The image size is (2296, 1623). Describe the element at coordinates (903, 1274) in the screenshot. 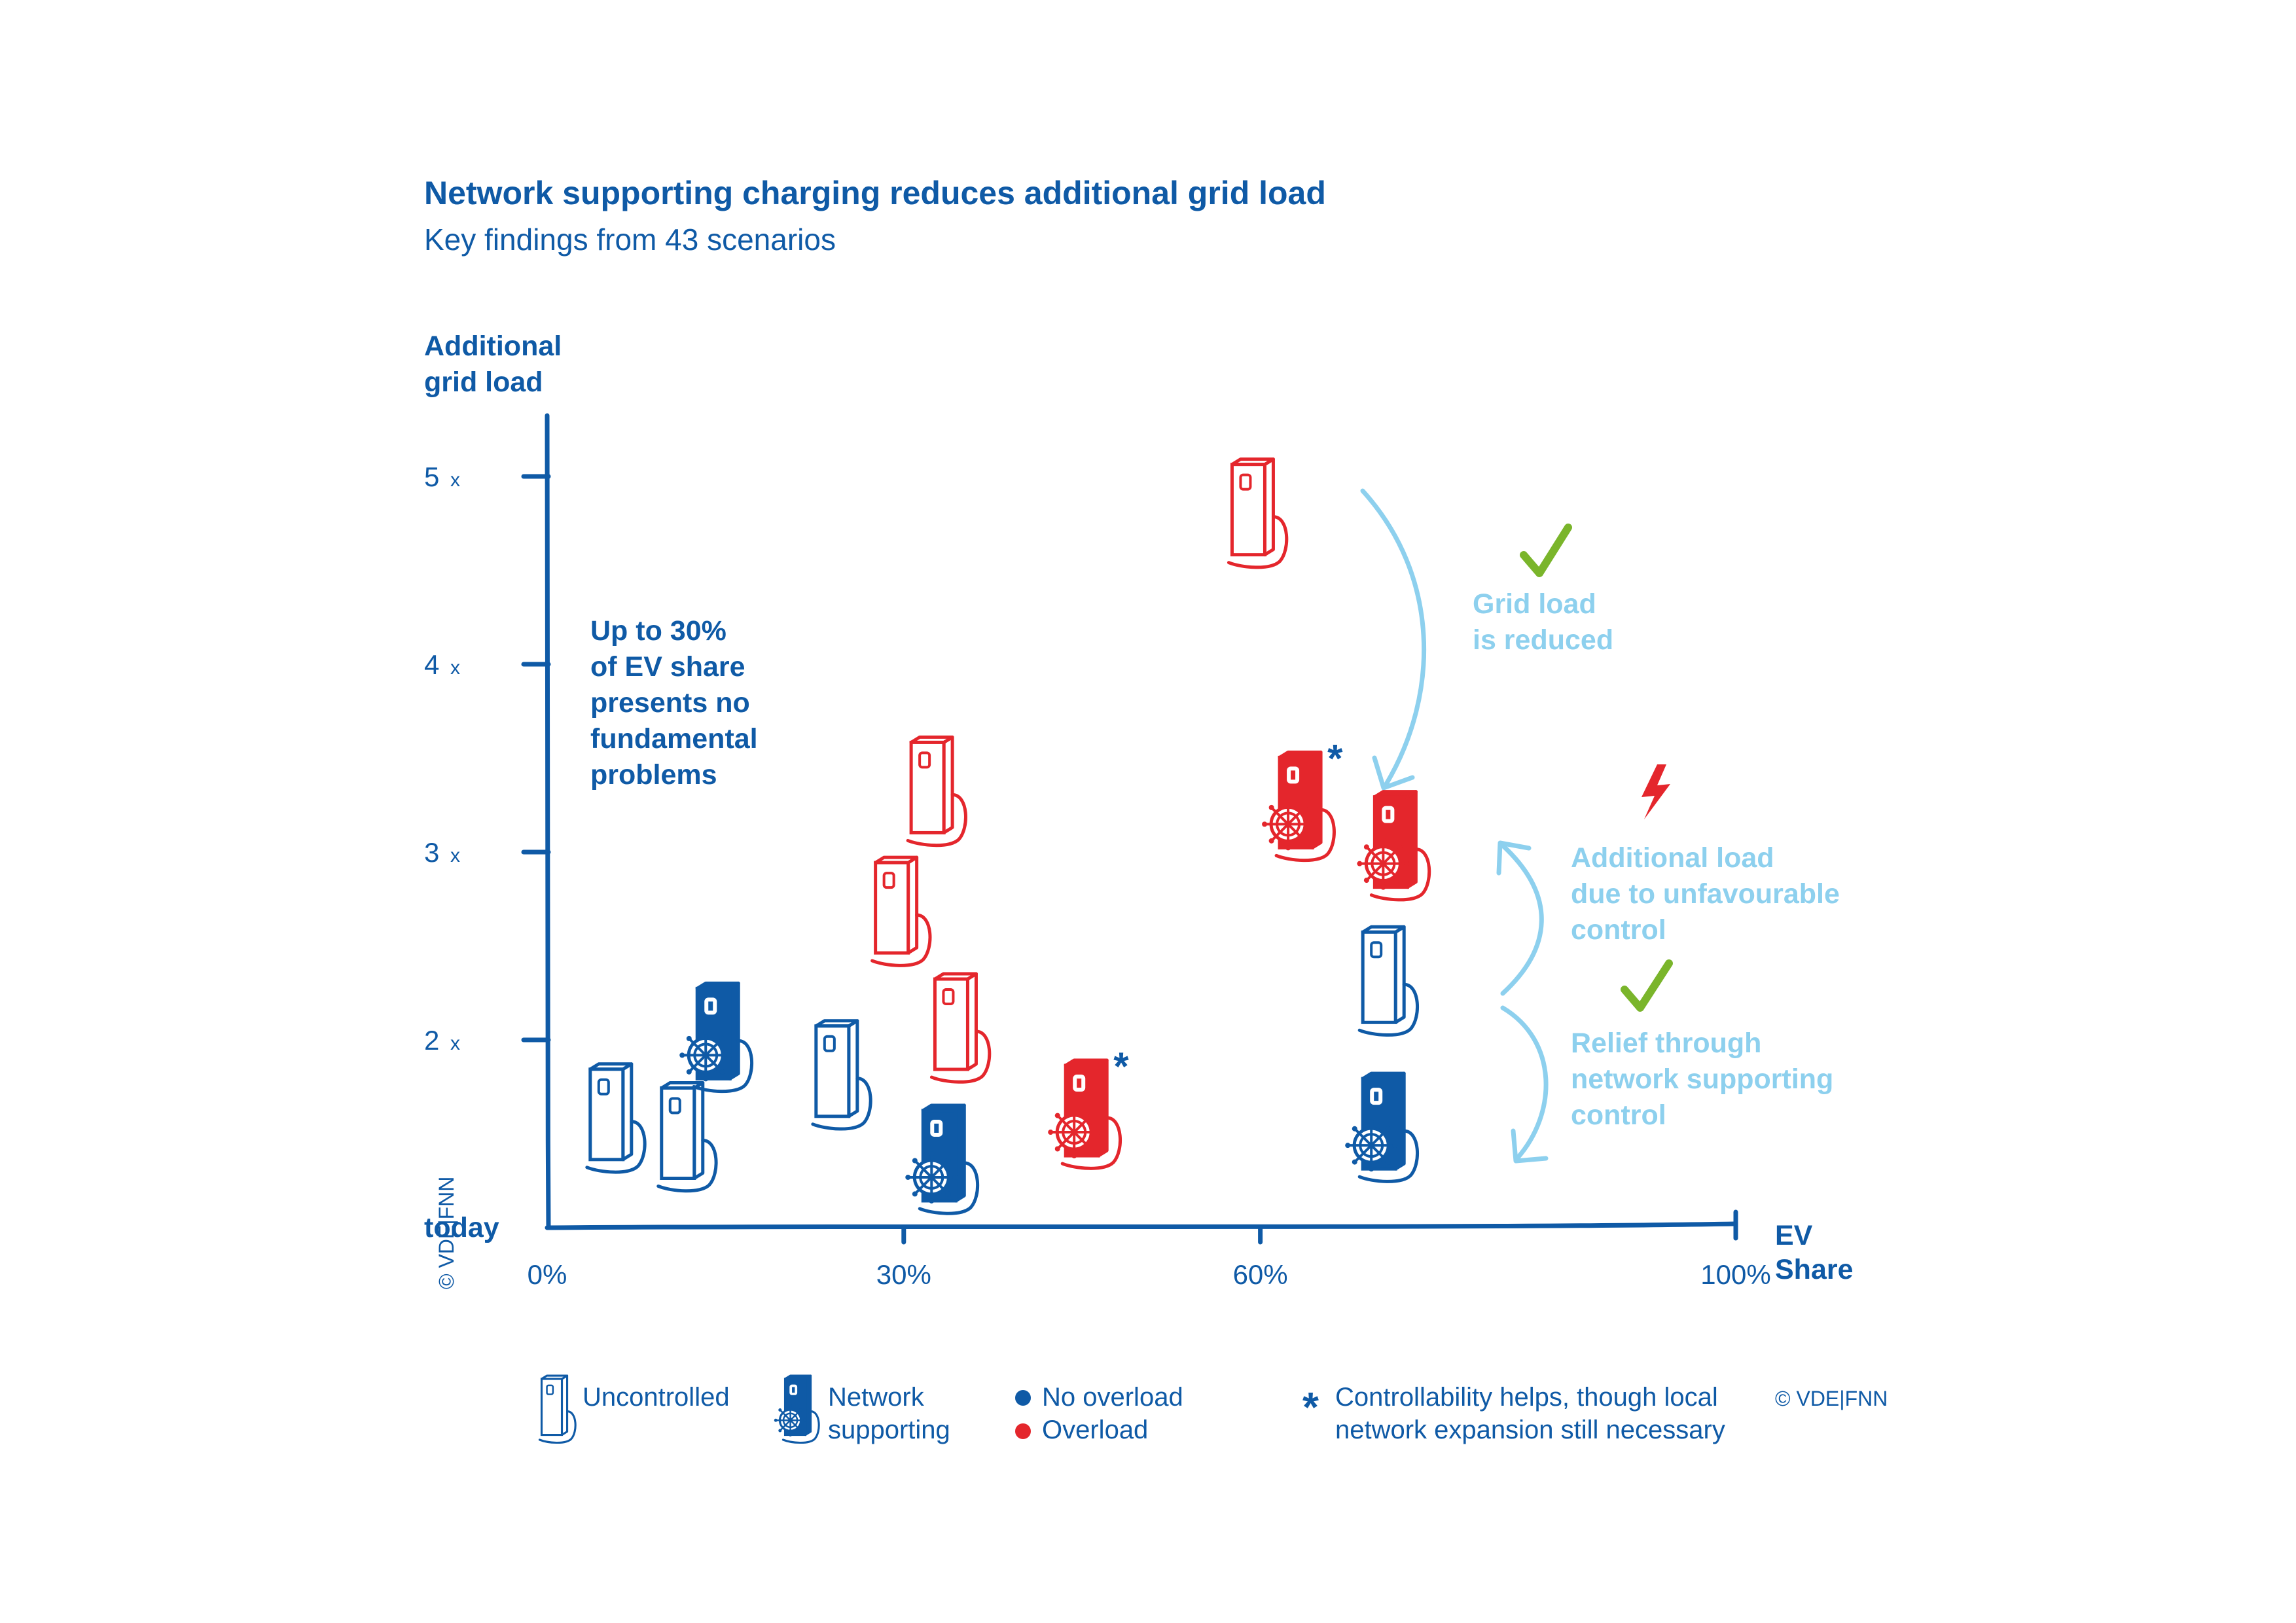

I see `x-tick-label: 30%` at that location.